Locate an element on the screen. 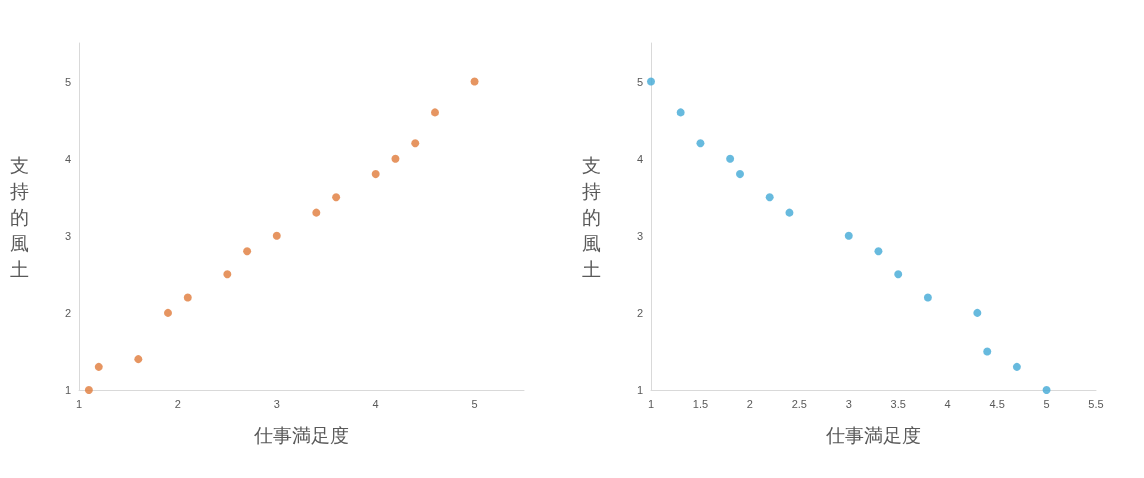 Image resolution: width=1144 pixels, height=478 pixels. x-tick-label: 3.5 is located at coordinates (898, 403).